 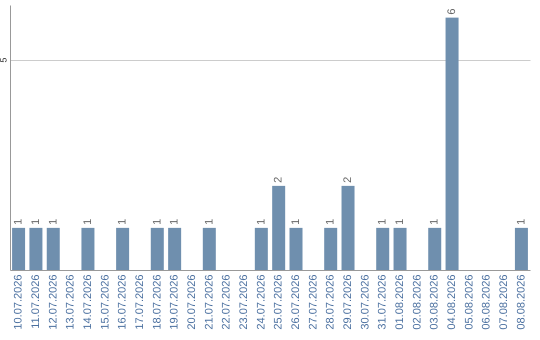 What do you see at coordinates (122, 302) in the screenshot?
I see `x-tick-label: 16.07.2026` at bounding box center [122, 302].